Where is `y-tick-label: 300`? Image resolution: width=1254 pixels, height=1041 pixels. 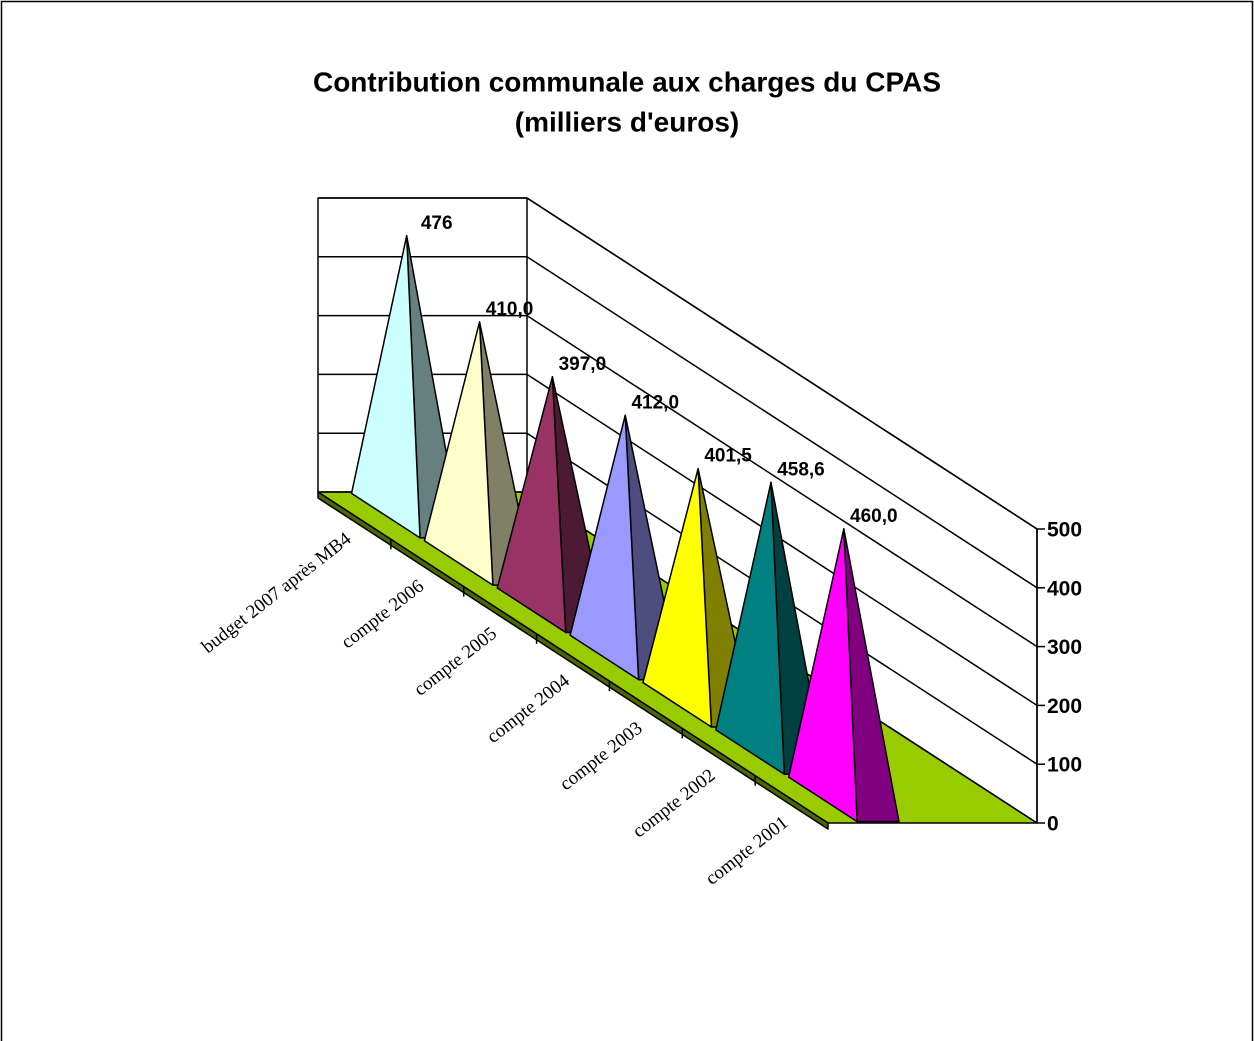
y-tick-label: 300 is located at coordinates (1064, 647).